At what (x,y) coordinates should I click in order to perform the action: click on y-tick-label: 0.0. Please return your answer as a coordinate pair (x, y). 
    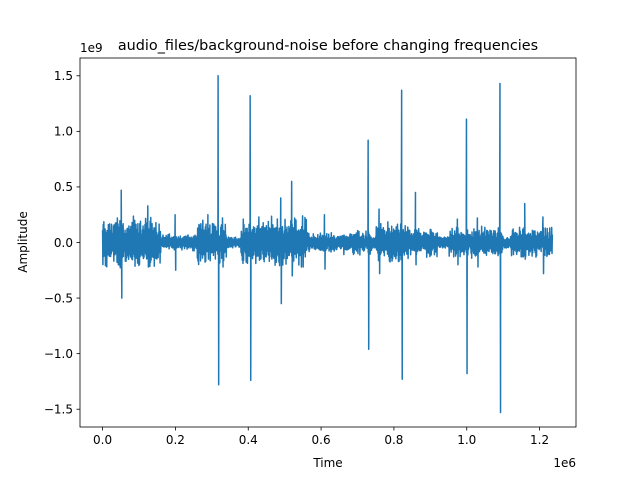
    Looking at the image, I should click on (63, 243).